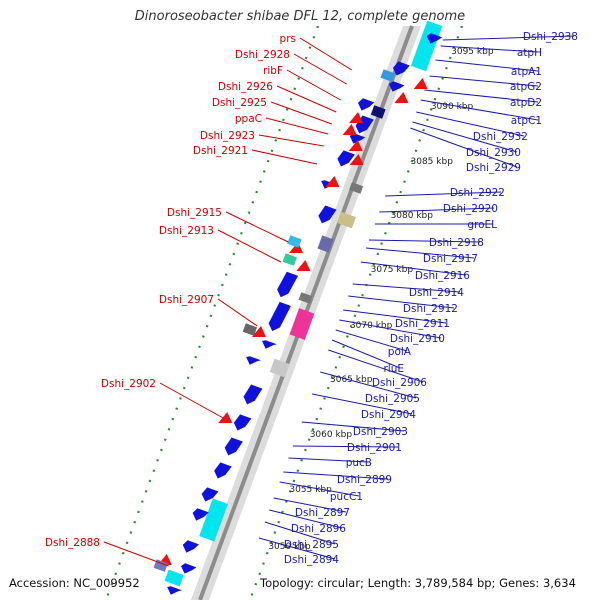  What do you see at coordinates (346, 497) in the screenshot?
I see `right-gene-label: pucC1` at bounding box center [346, 497].